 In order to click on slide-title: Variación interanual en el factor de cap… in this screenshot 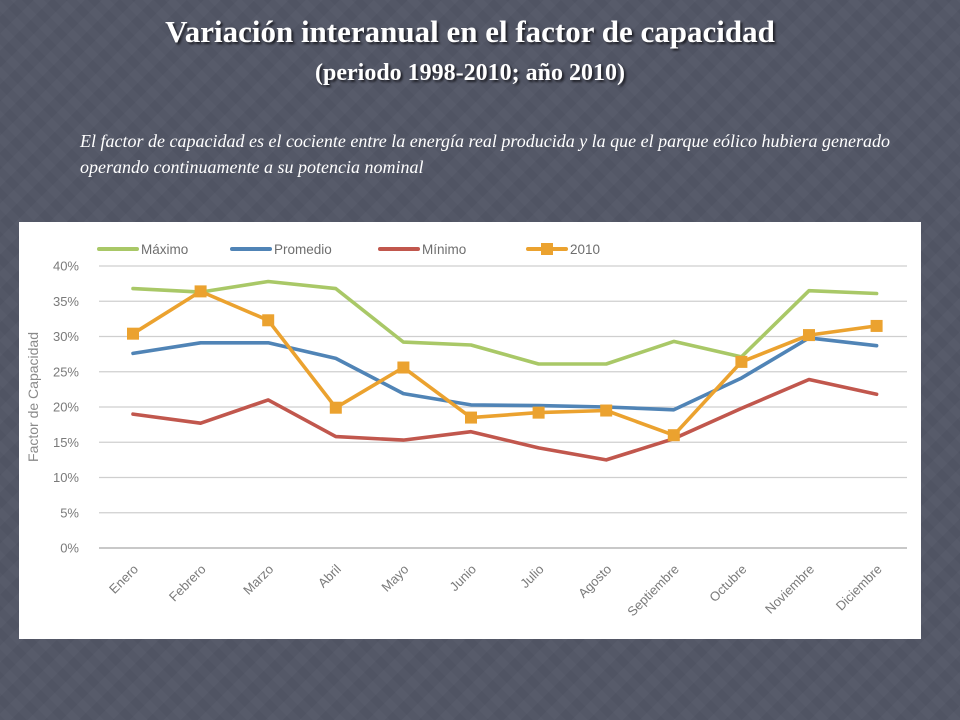, I will do `click(470, 31)`.